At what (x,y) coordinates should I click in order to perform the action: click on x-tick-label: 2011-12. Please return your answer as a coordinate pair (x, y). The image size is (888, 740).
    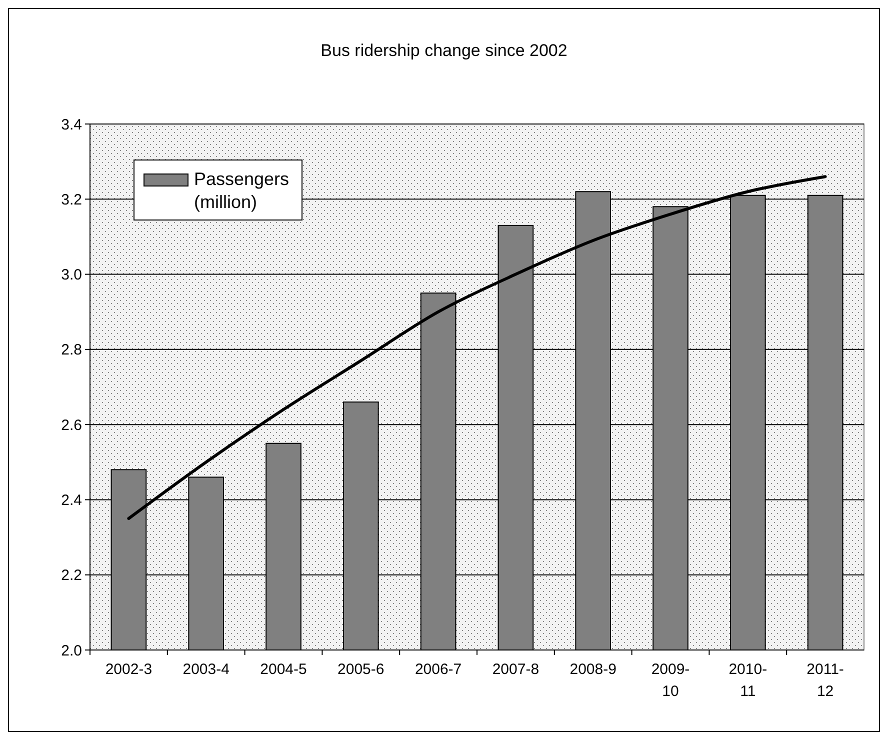
    Looking at the image, I should click on (825, 680).